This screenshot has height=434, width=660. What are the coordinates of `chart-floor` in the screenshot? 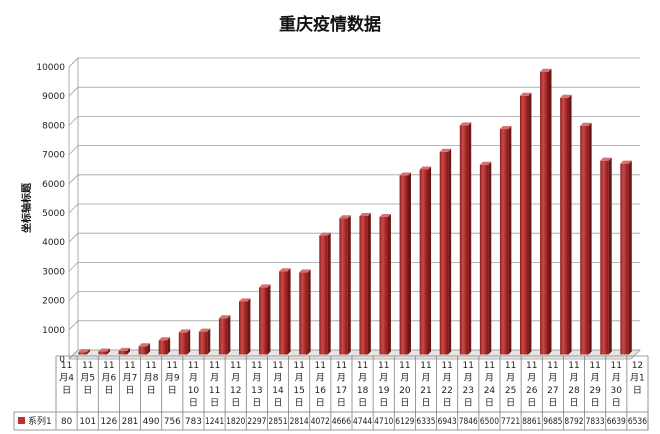 It's located at (354, 354).